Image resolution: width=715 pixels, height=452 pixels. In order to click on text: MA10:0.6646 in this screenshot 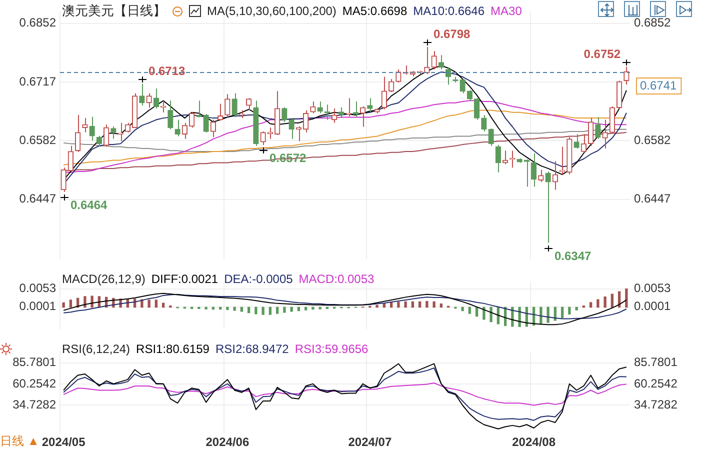, I will do `click(449, 11)`.